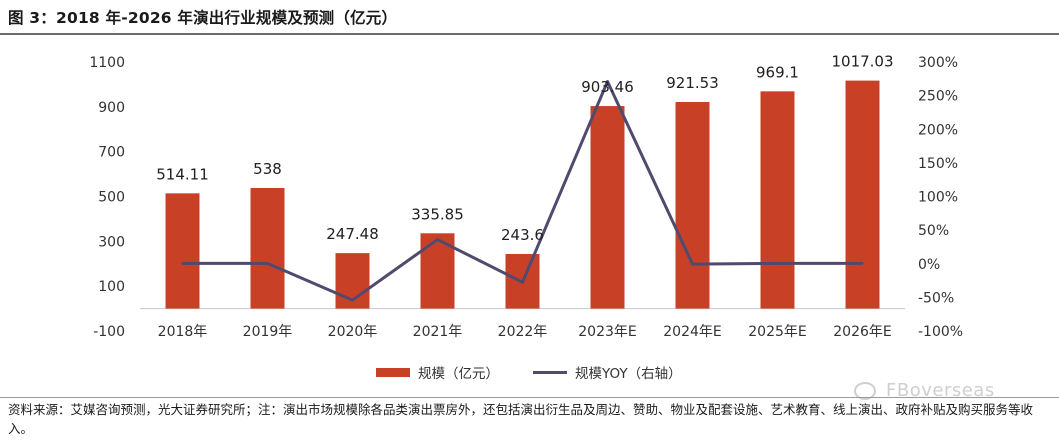  Describe the element at coordinates (938, 198) in the screenshot. I see `right-axis-tick-label: 100%` at that location.